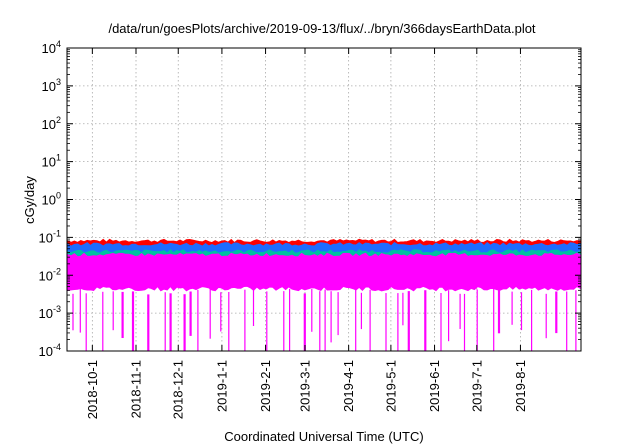  What do you see at coordinates (136, 389) in the screenshot?
I see `x-tick-label: 2018-11-1` at bounding box center [136, 389].